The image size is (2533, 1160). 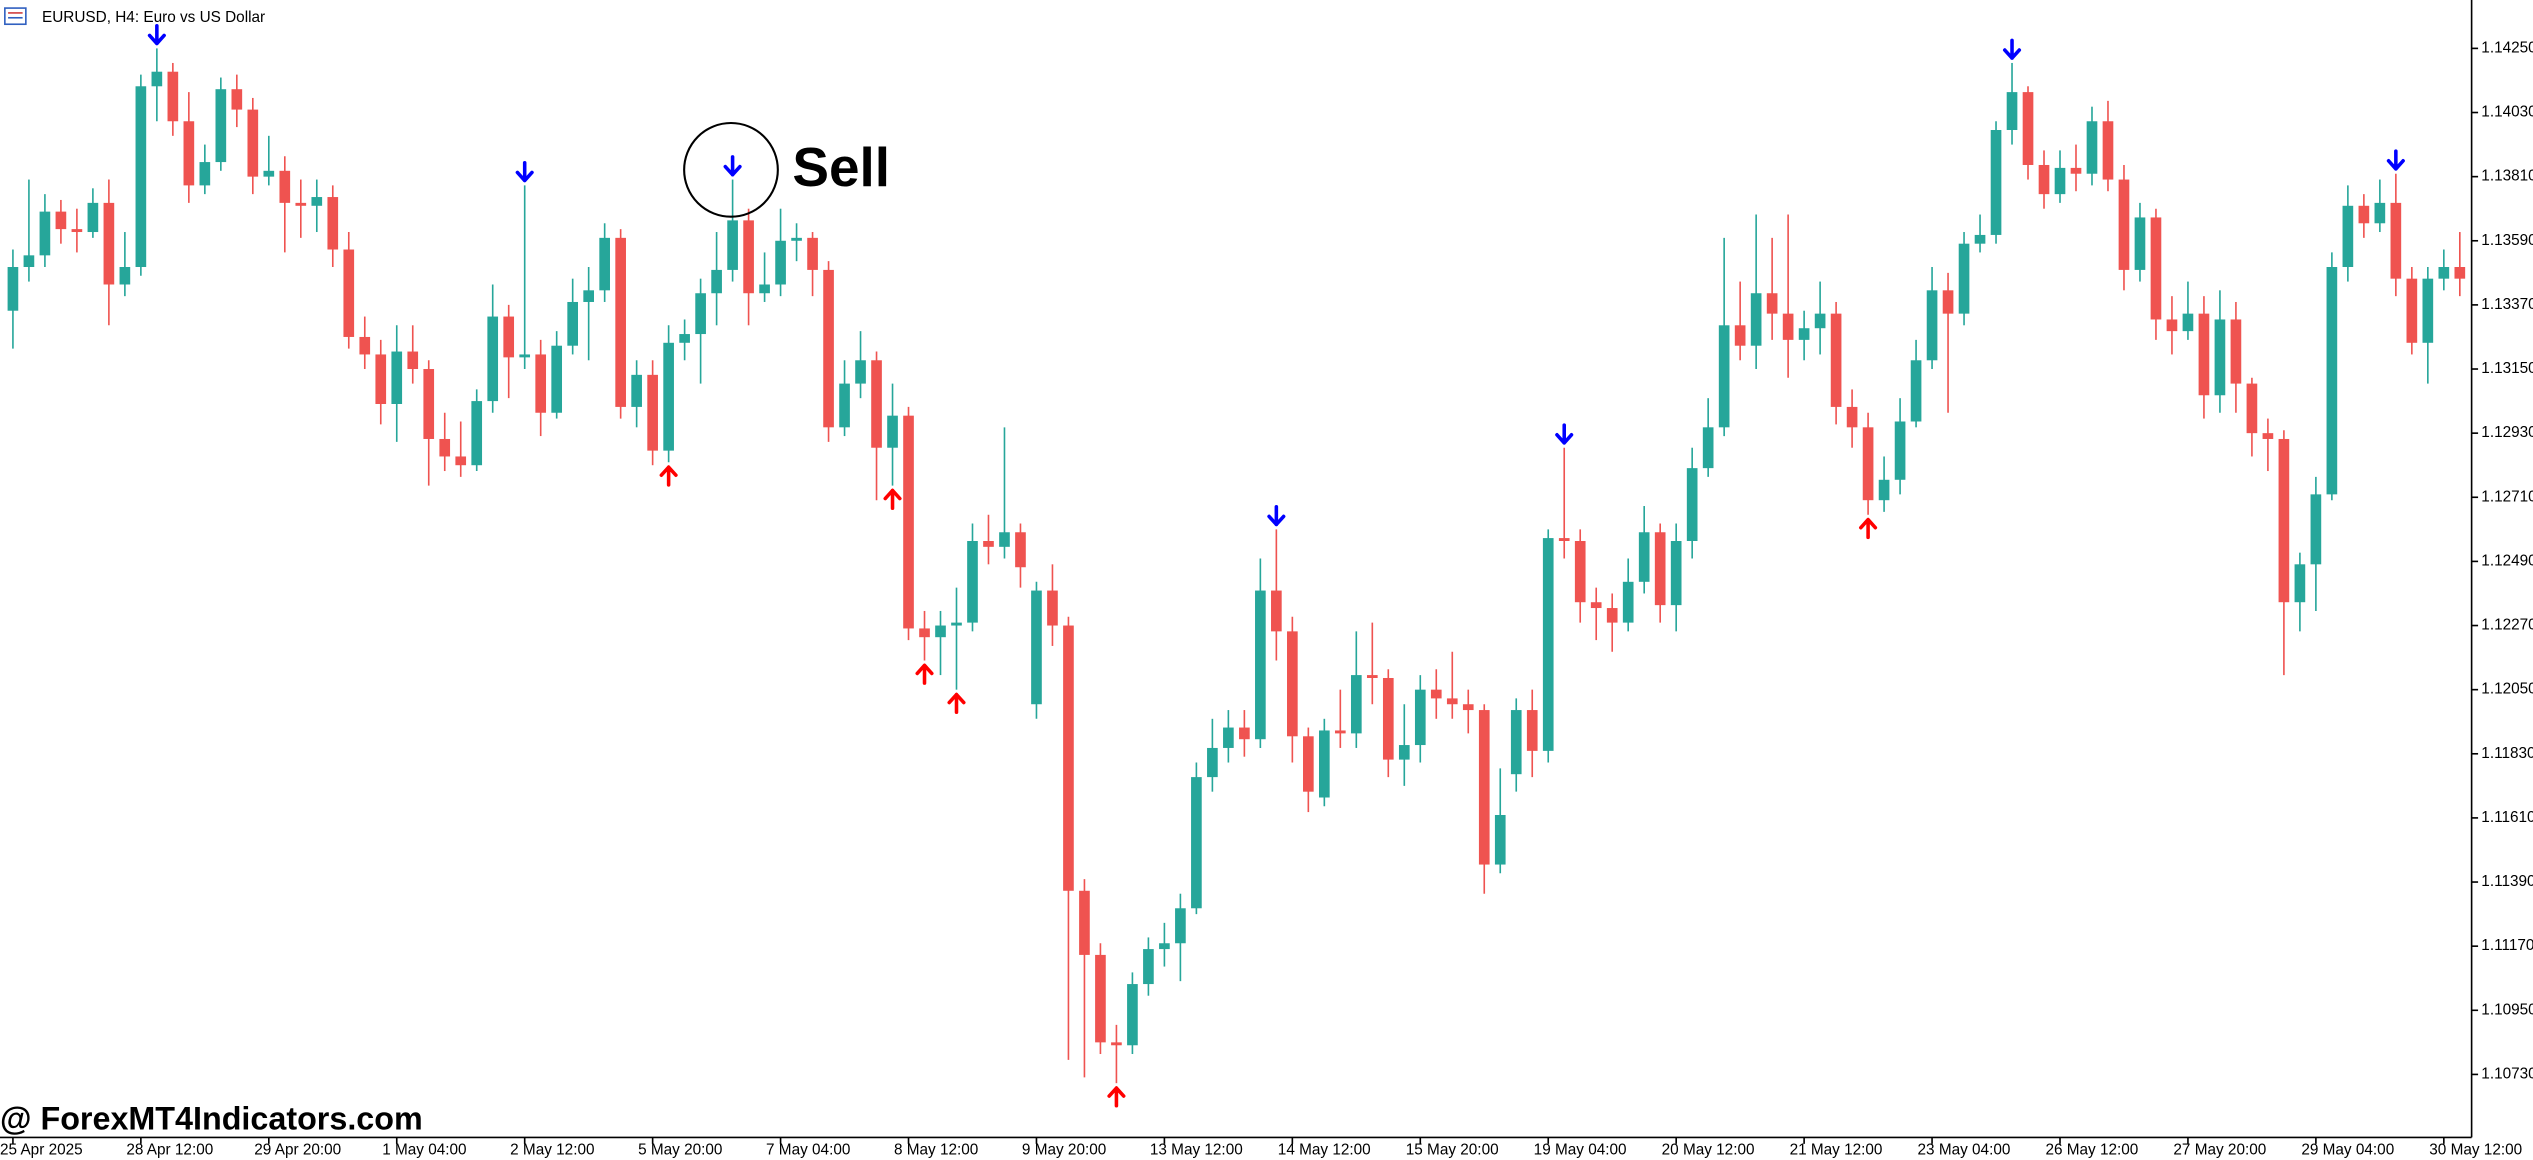 I want to click on x-tick-label: 13 May 12:00, so click(x=1196, y=1149).